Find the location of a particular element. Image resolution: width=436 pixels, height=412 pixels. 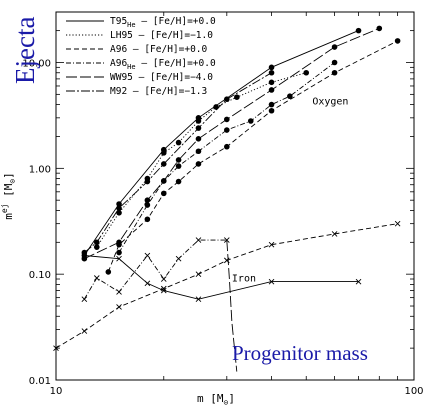

y-tick-label: 1.00 is located at coordinates (40, 169).